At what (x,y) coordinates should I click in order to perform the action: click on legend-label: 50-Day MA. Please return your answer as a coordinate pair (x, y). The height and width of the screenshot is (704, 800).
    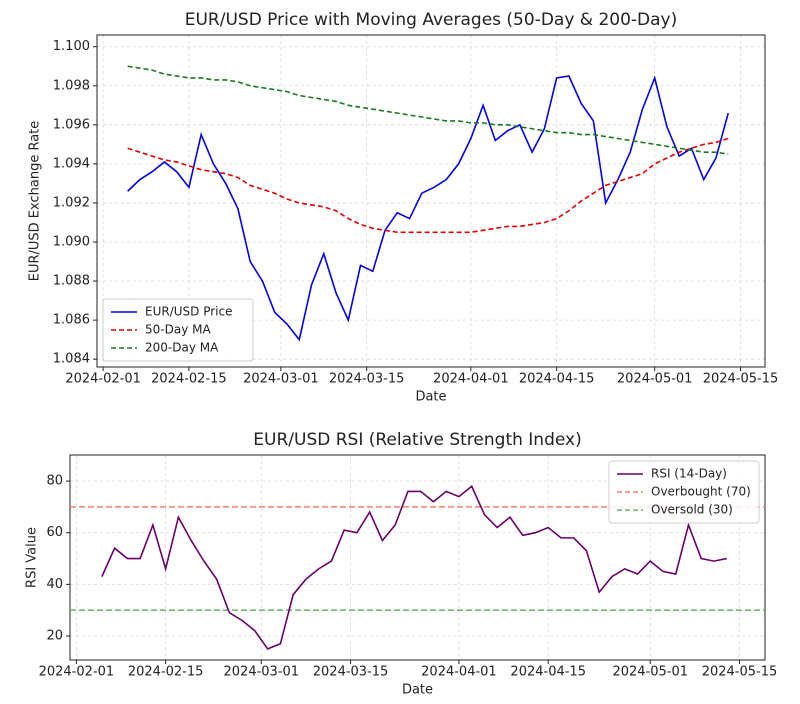
    Looking at the image, I should click on (178, 330).